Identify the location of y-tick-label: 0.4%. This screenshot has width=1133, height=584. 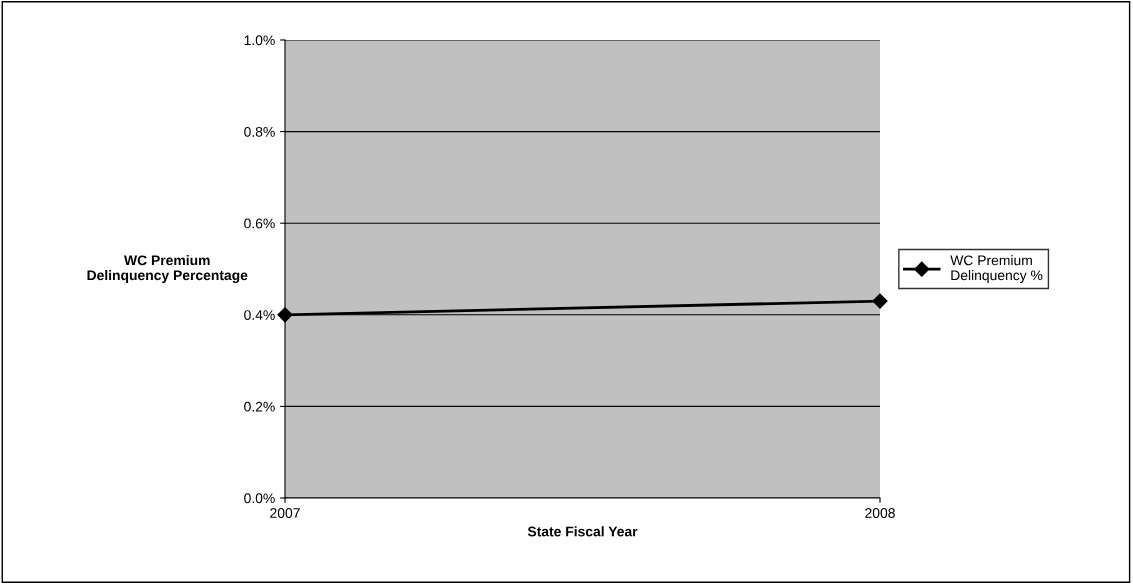
(259, 315).